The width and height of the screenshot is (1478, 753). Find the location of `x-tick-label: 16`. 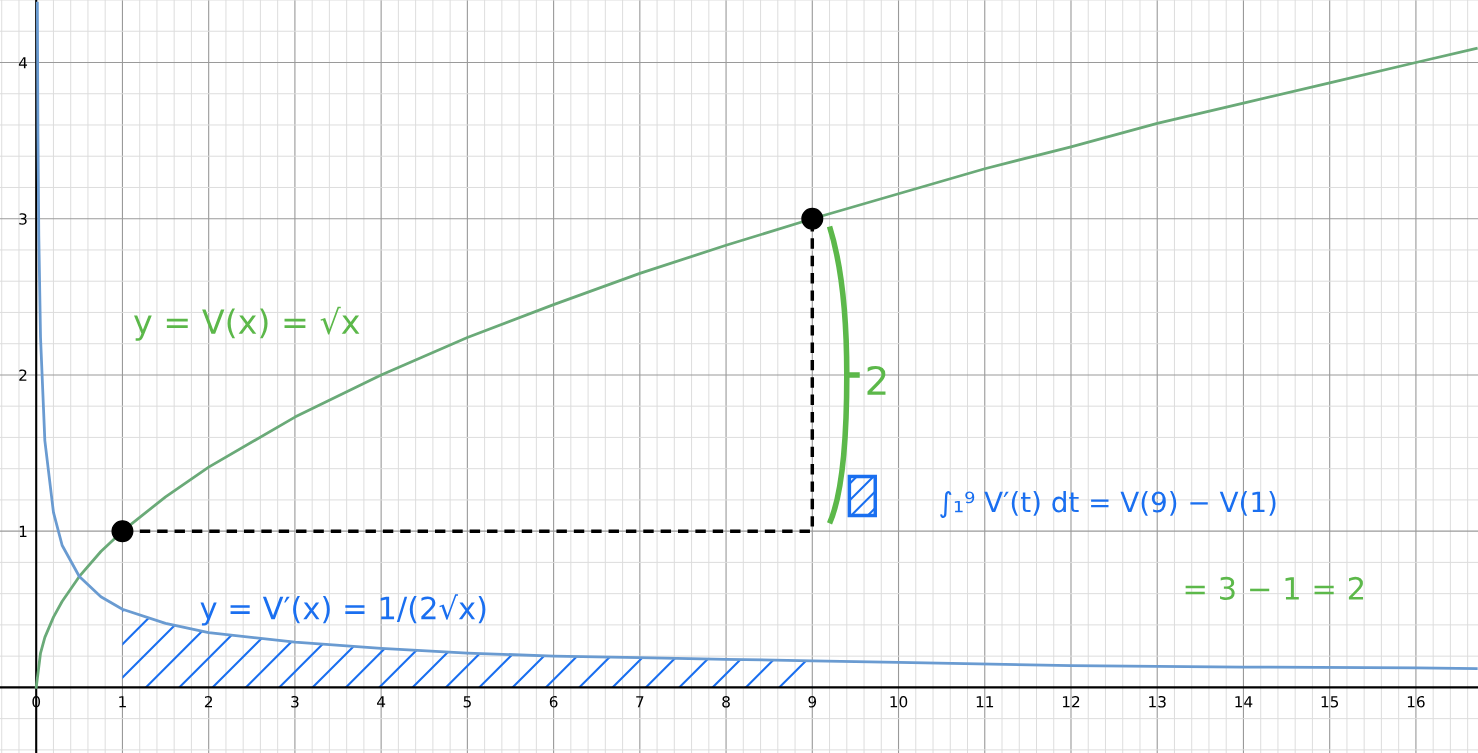

x-tick-label: 16 is located at coordinates (1416, 701).